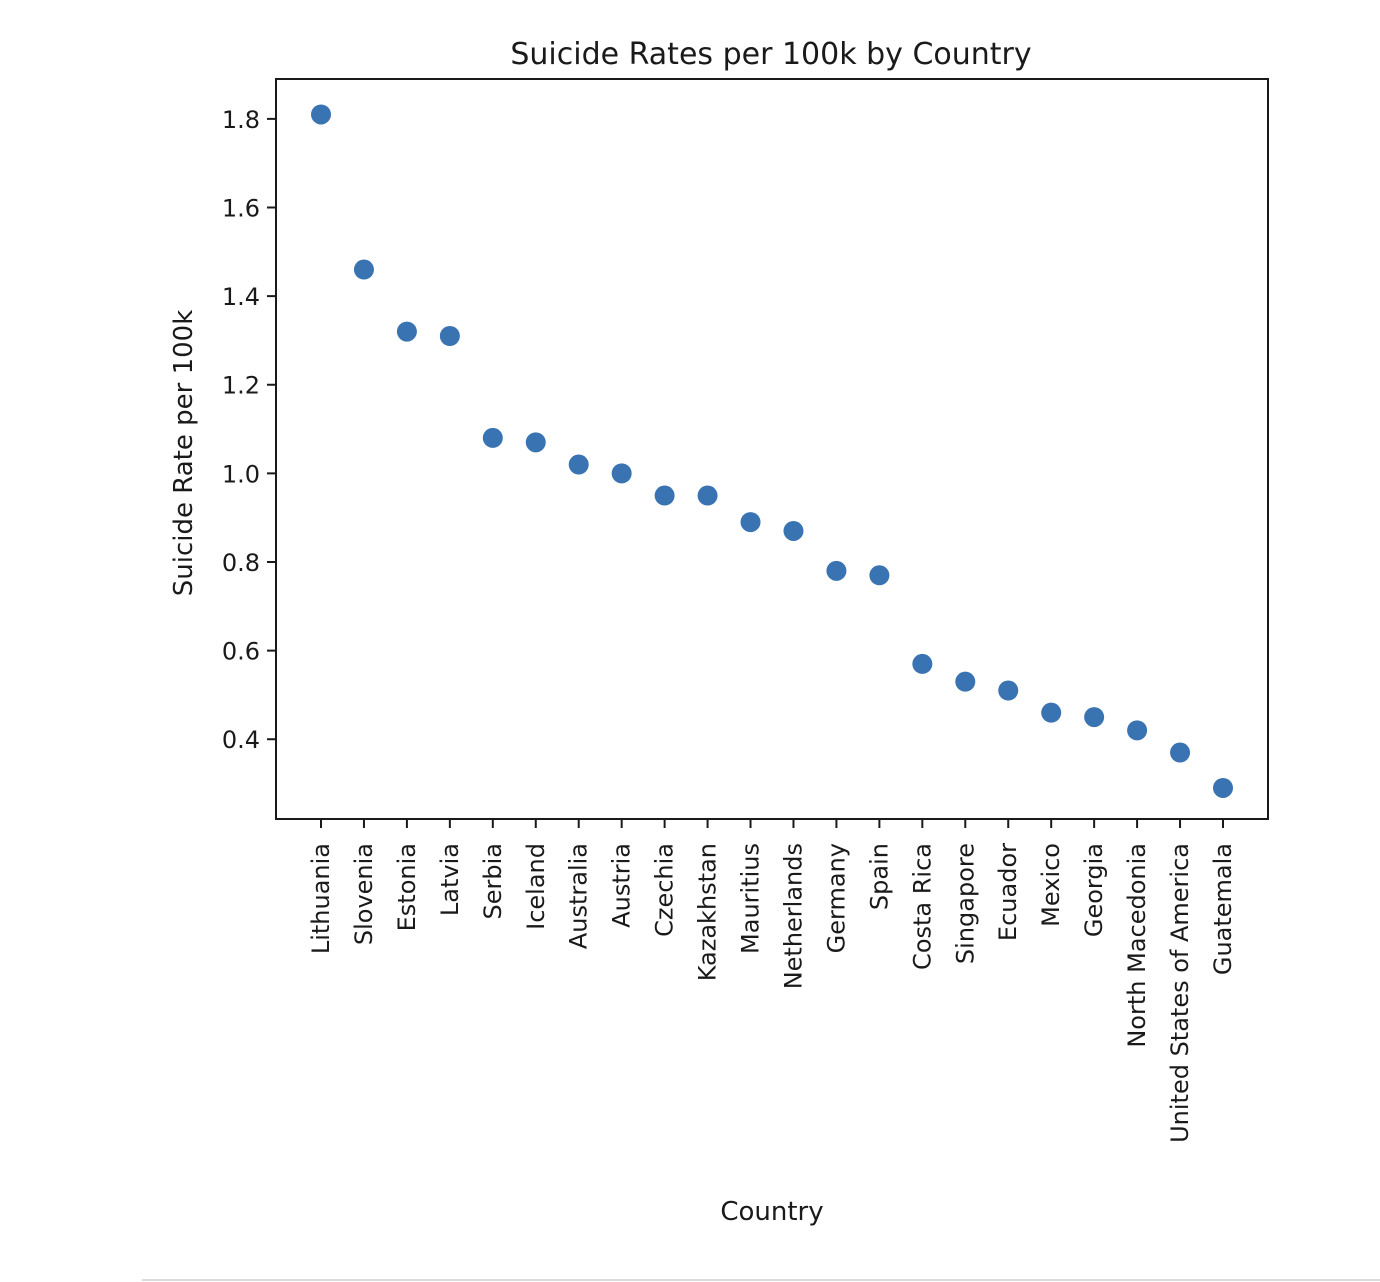 The width and height of the screenshot is (1380, 1282). What do you see at coordinates (1223, 909) in the screenshot?
I see `x-tick-label: Guatemala` at bounding box center [1223, 909].